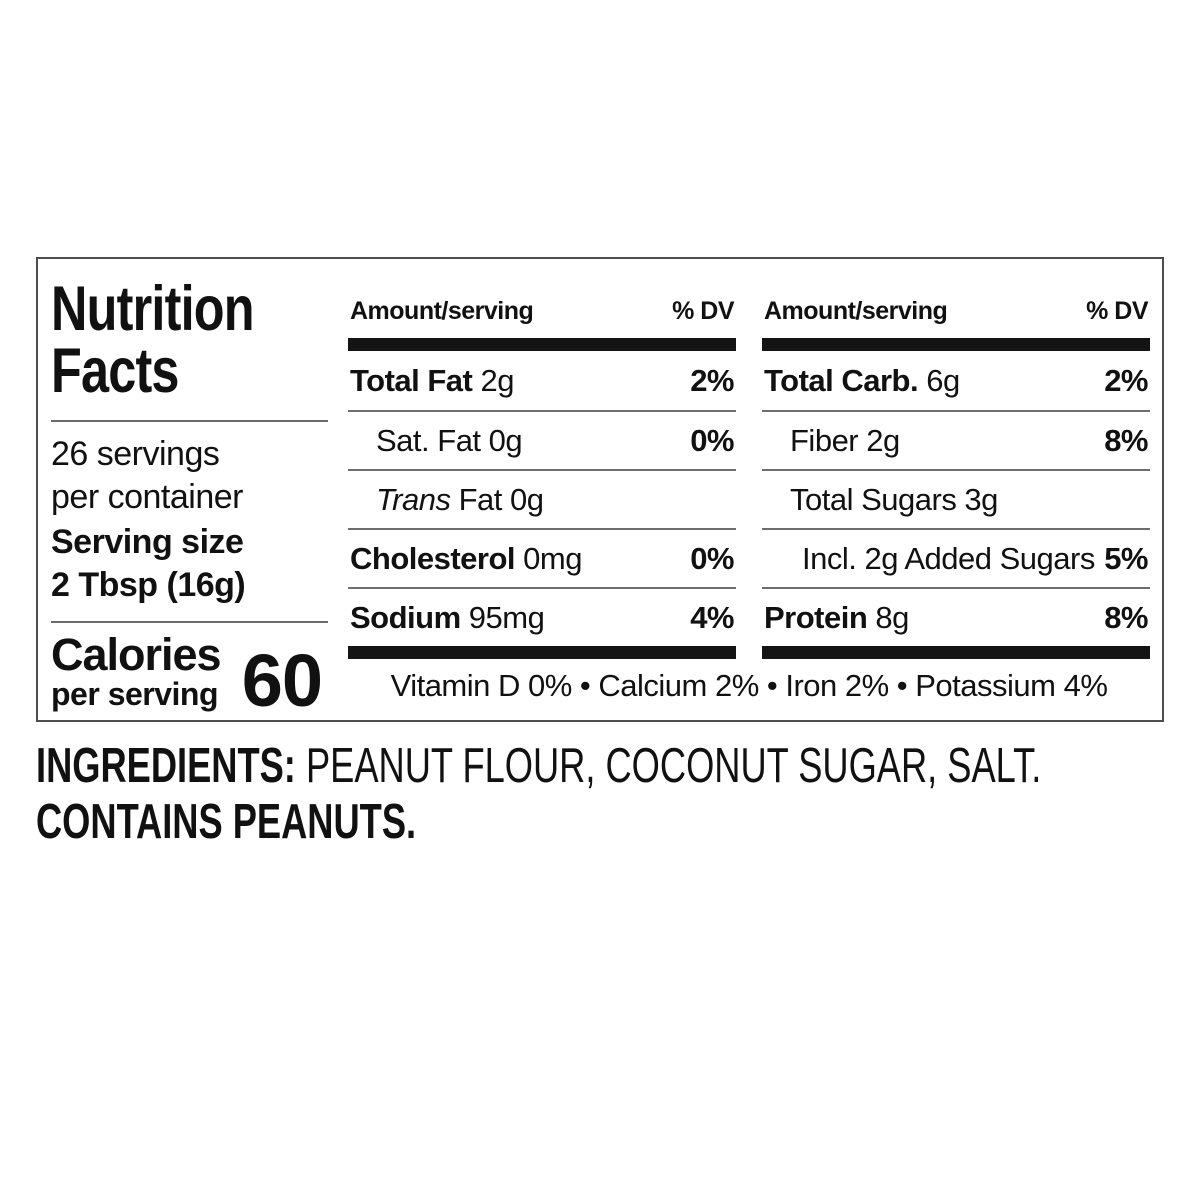 The height and width of the screenshot is (1200, 1200). I want to click on nutrient-row-sat-fat: Sat. Fat 0g 0%, so click(542, 439).